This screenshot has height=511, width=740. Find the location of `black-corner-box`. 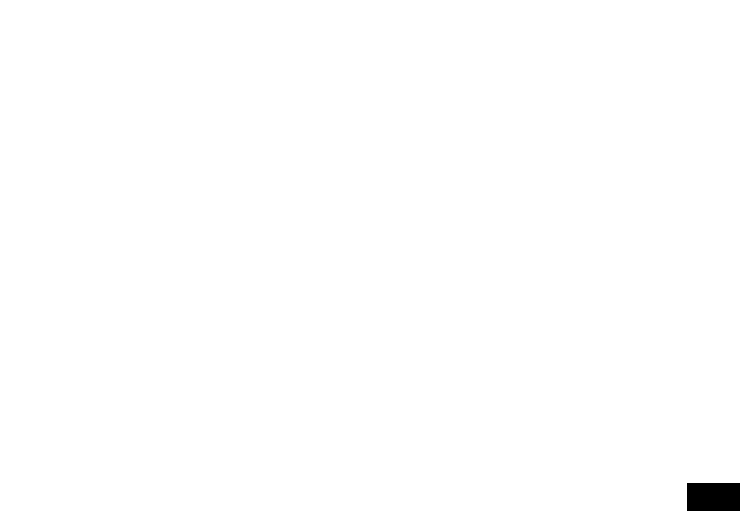

black-corner-box is located at coordinates (713, 497).